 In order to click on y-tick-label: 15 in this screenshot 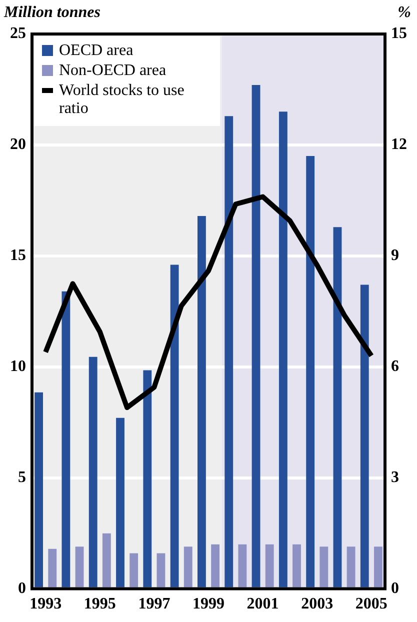, I will do `click(18, 255)`.